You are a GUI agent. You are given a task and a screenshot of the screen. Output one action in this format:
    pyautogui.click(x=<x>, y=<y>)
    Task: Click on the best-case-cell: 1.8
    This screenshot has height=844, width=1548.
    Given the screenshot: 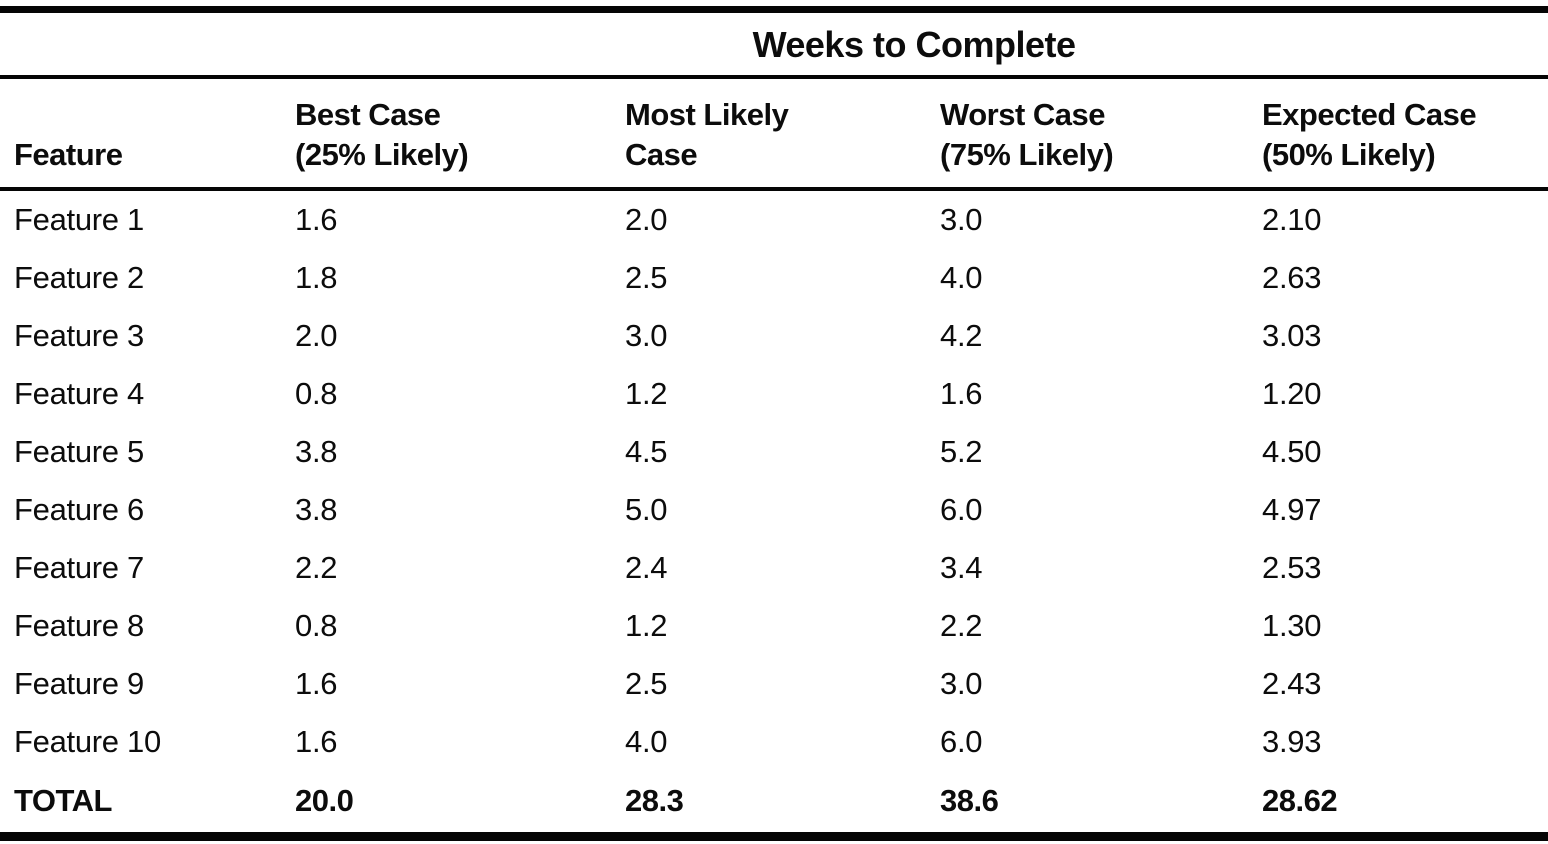 What is the action you would take?
    pyautogui.click(x=316, y=277)
    